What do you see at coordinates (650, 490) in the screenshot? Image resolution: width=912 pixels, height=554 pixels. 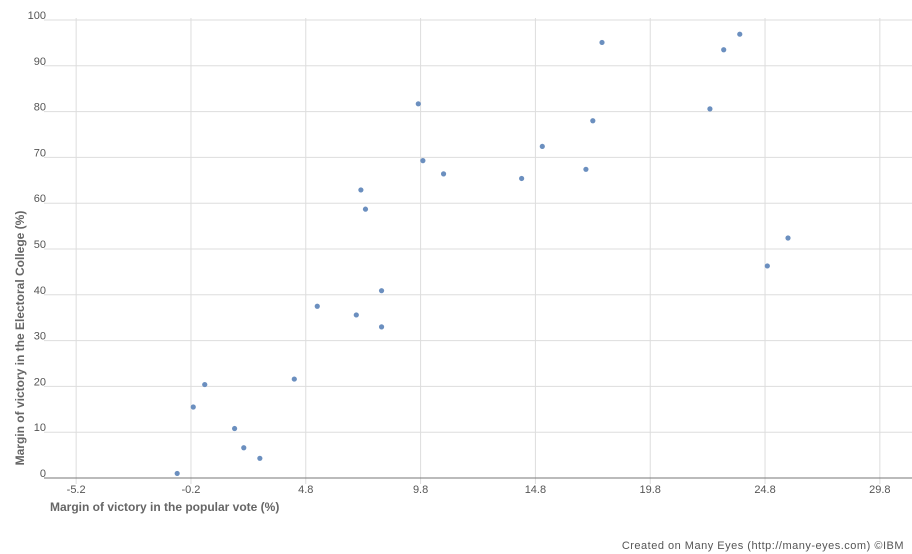 I see `x-tick-label: 19.8` at bounding box center [650, 490].